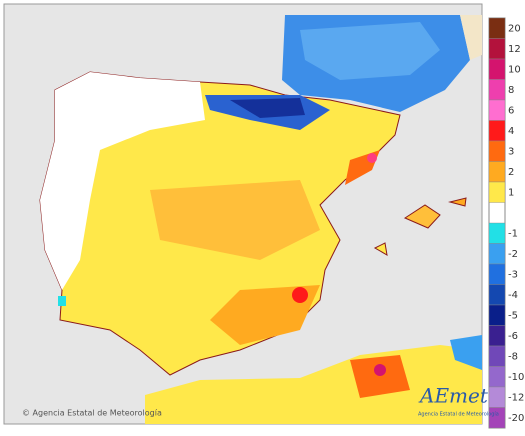  What do you see at coordinates (466, 352) in the screenshot?
I see `africa-cold` at bounding box center [466, 352].